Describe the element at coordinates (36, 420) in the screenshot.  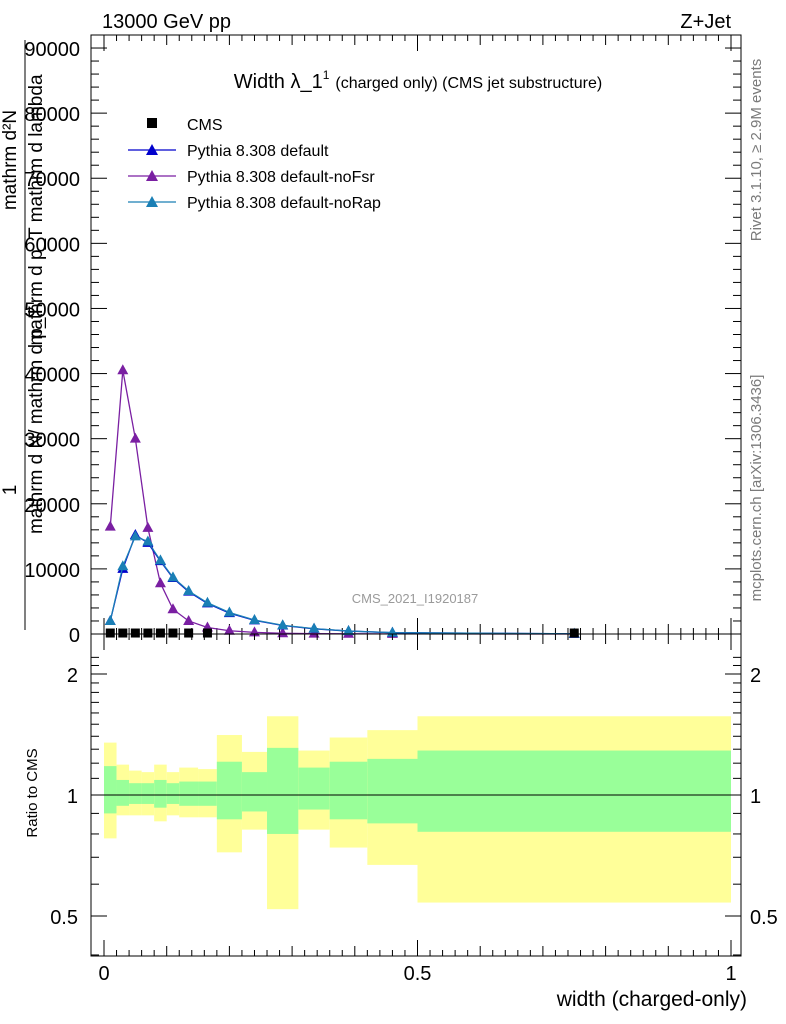
I see `ylabel-line-2: mathrm d N/ mathrm d p_T` at that location.